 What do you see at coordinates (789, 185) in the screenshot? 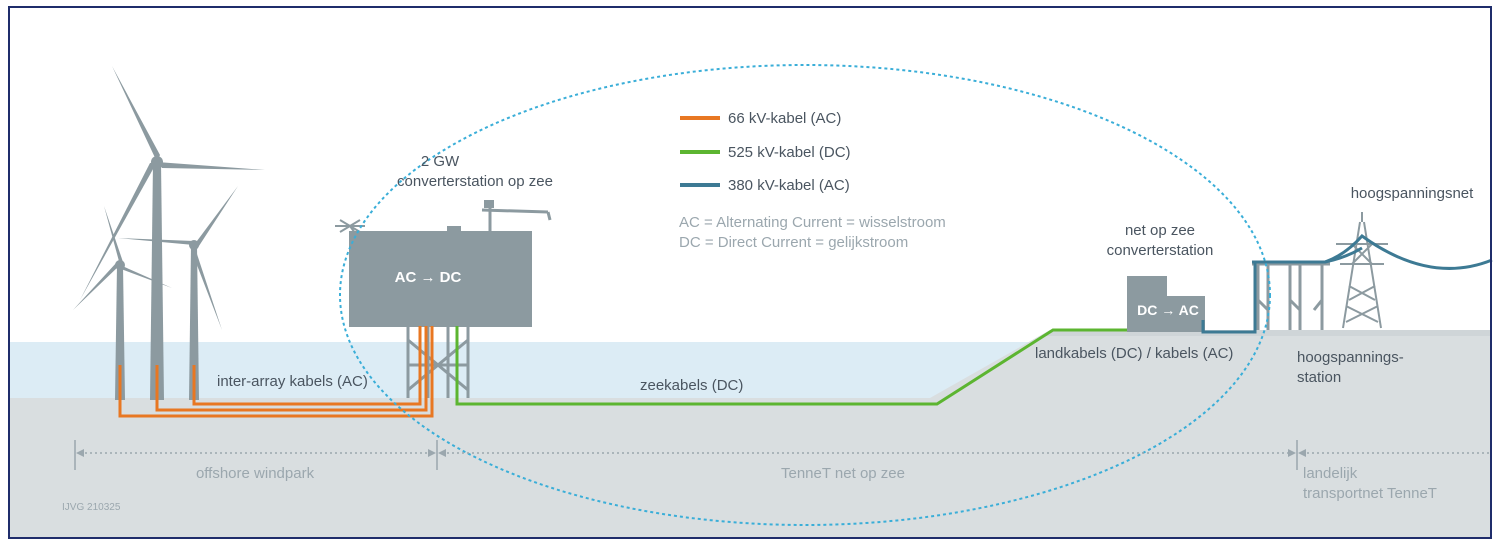
I see `legend-label-380kv: 380 kV-kabel (AC)` at bounding box center [789, 185].